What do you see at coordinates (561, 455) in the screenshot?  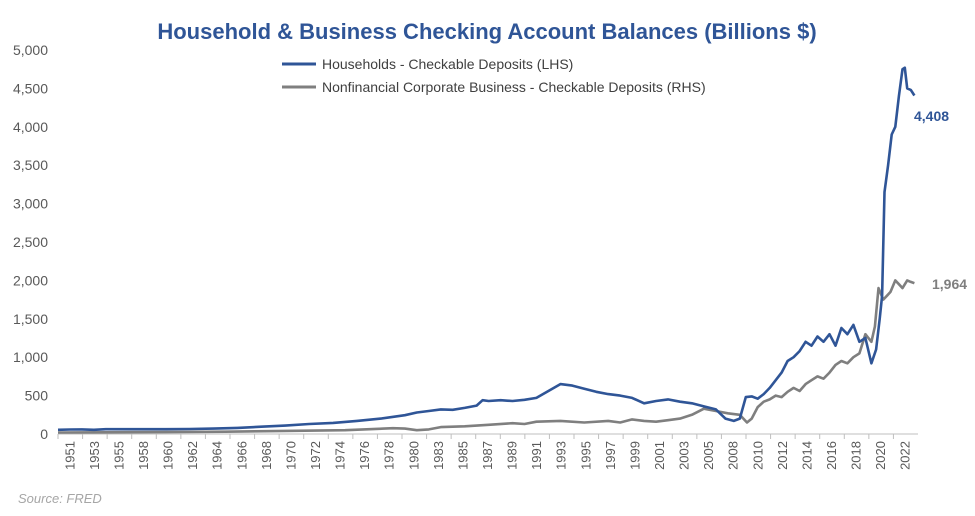 I see `x-tick-label: 1993` at bounding box center [561, 455].